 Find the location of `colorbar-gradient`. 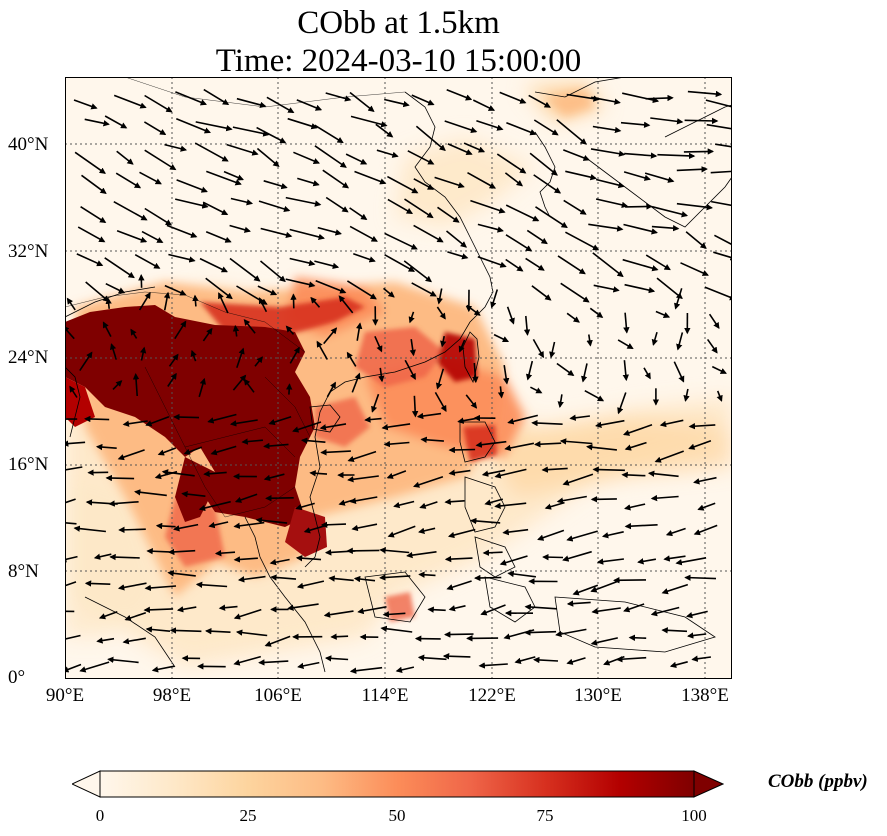

colorbar-gradient is located at coordinates (397, 784).